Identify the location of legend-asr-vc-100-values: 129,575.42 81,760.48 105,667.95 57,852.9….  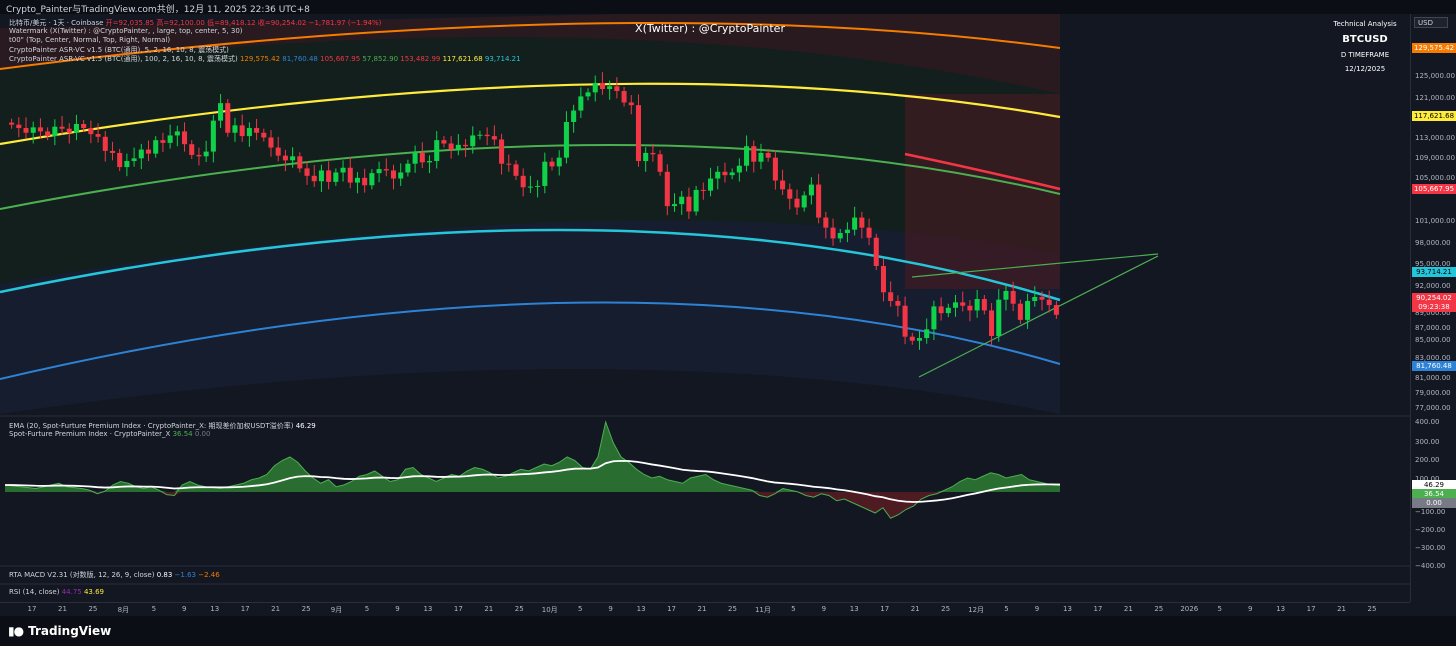
(380, 59).